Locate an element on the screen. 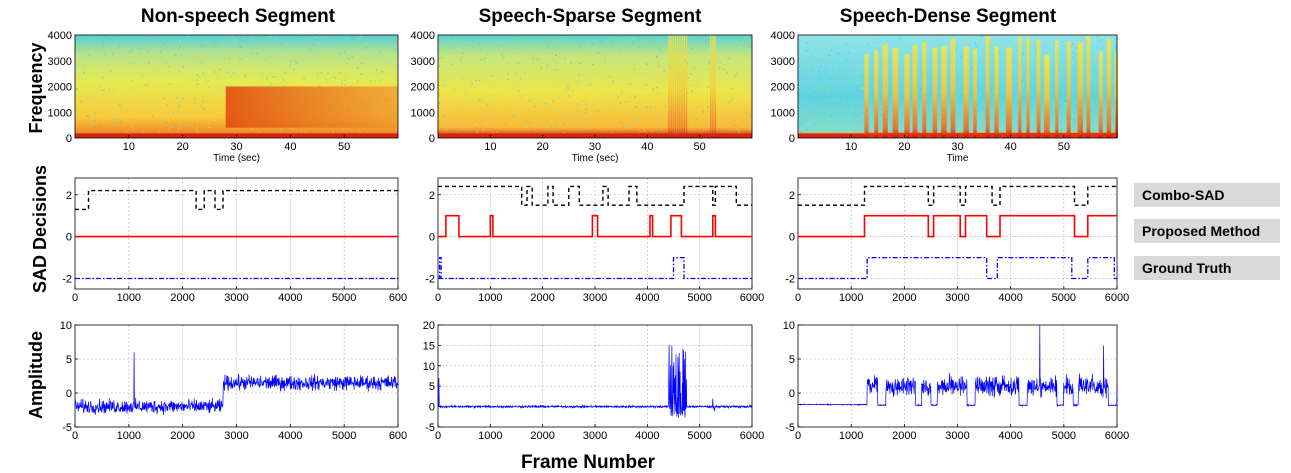 The height and width of the screenshot is (473, 1291). y-tick-label: 2 is located at coordinates (792, 196).